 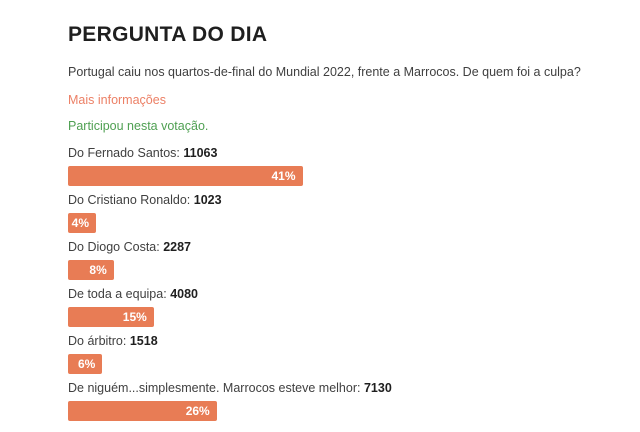 I want to click on option-vote-count: 7130, so click(x=377, y=388).